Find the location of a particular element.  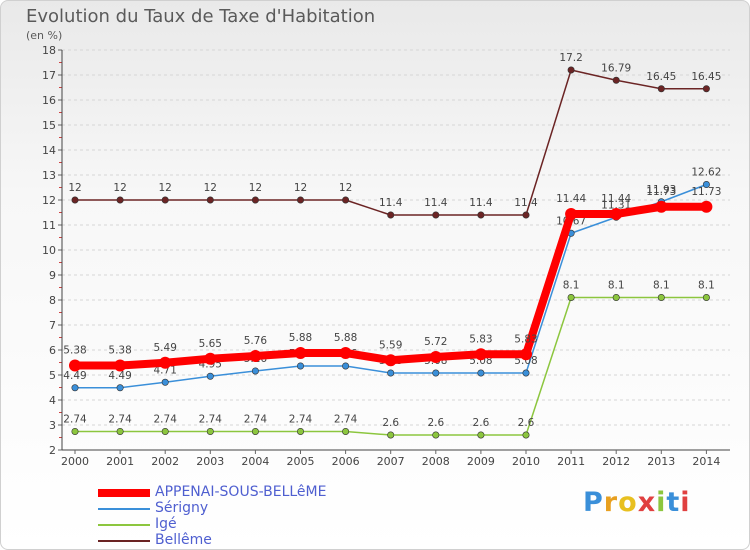

x-tick-label: 2008 is located at coordinates (436, 461).